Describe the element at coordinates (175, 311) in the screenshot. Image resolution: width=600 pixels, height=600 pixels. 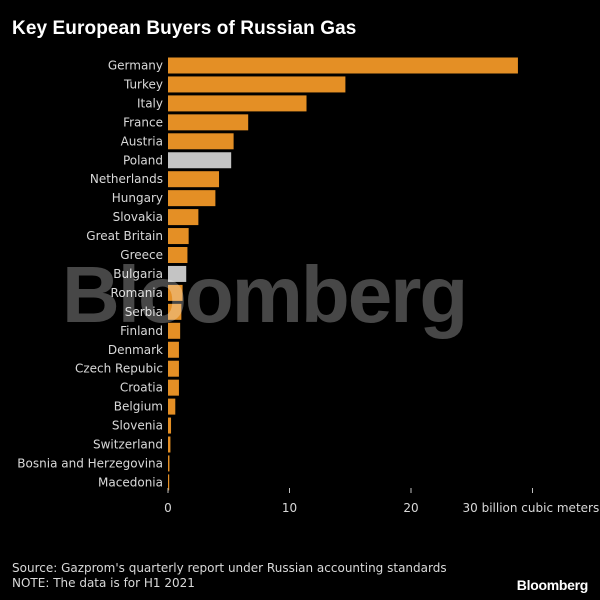
I see `bar-serbia` at that location.